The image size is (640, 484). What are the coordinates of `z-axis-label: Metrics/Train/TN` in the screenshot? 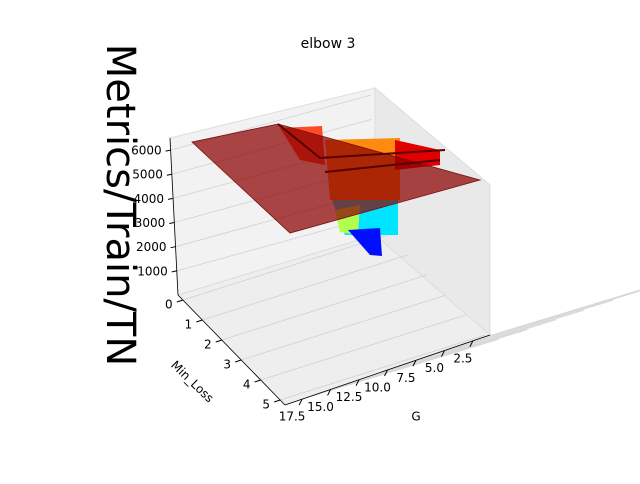 It's located at (120, 205).